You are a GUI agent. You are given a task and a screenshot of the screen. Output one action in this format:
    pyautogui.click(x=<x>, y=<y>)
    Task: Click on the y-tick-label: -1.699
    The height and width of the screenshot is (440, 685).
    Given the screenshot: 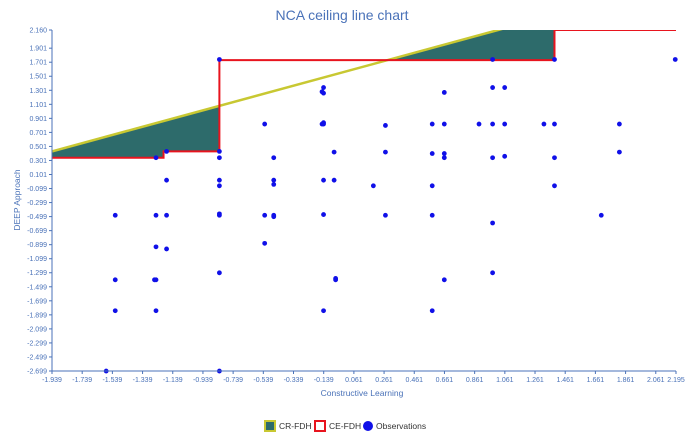 What is the action you would take?
    pyautogui.click(x=37, y=301)
    